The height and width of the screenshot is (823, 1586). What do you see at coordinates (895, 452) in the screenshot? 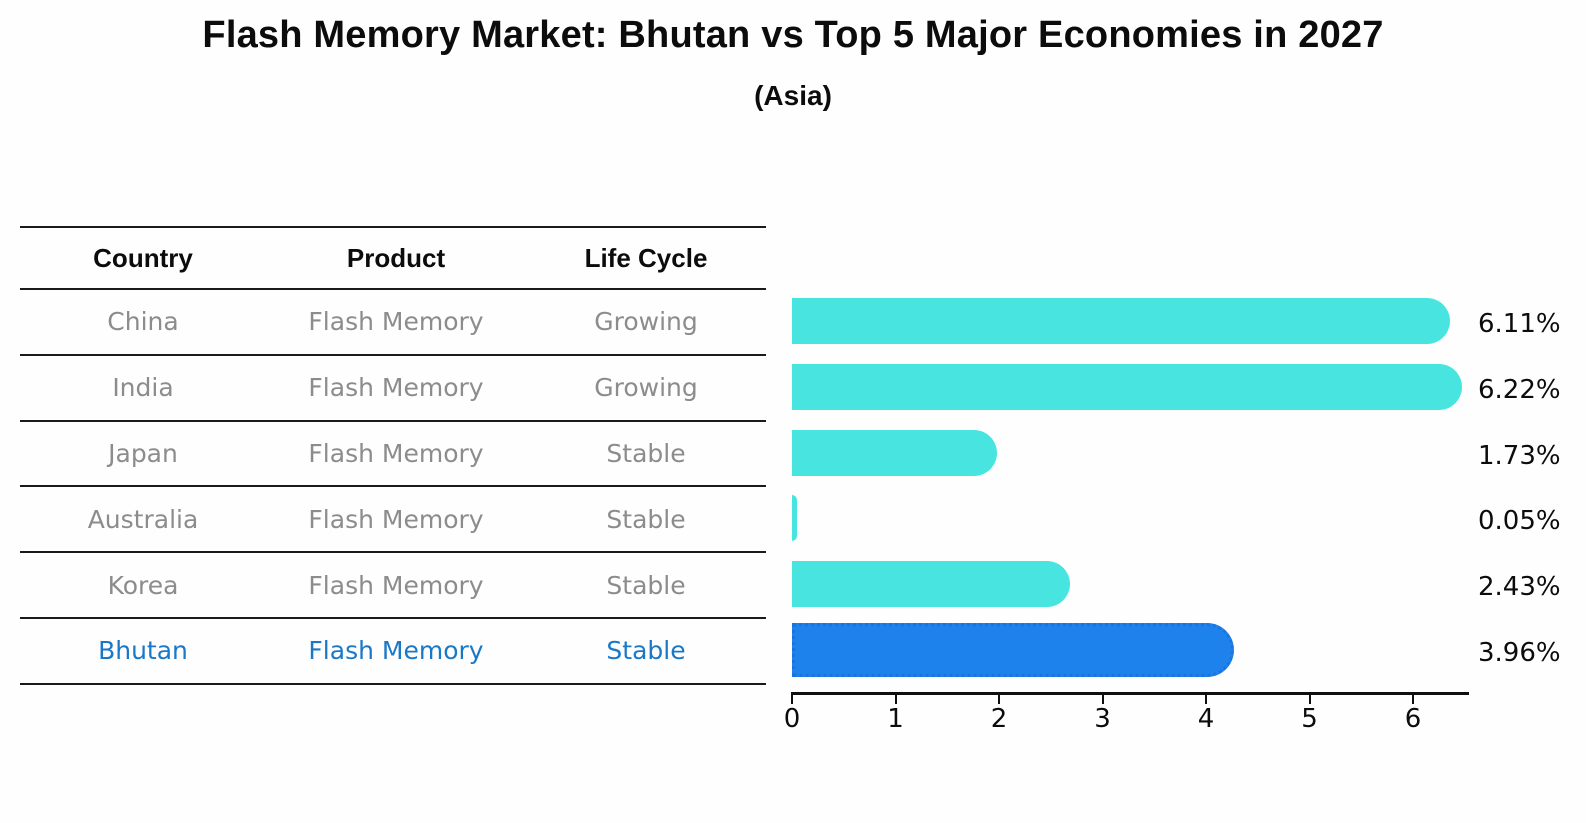
I see `bar-japan` at bounding box center [895, 452].